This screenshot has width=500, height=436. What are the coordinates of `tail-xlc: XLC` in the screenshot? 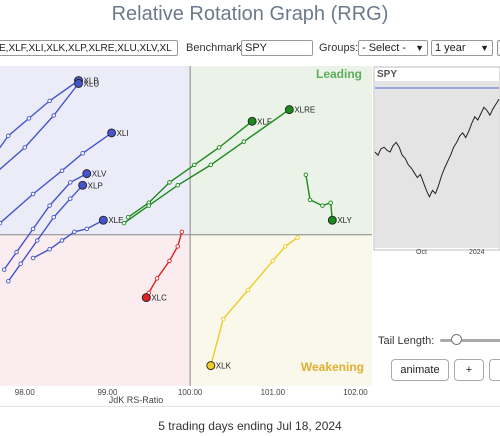 It's located at (163, 266).